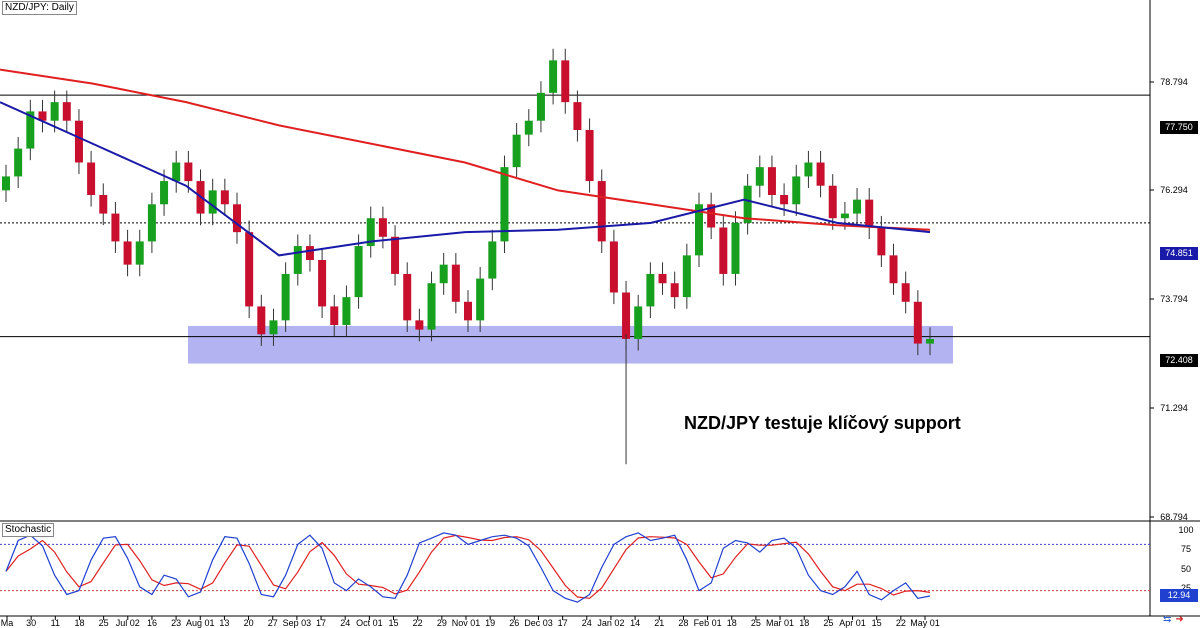 Image resolution: width=1200 pixels, height=628 pixels. Describe the element at coordinates (224, 623) in the screenshot. I see `time-tick-label: 13` at that location.